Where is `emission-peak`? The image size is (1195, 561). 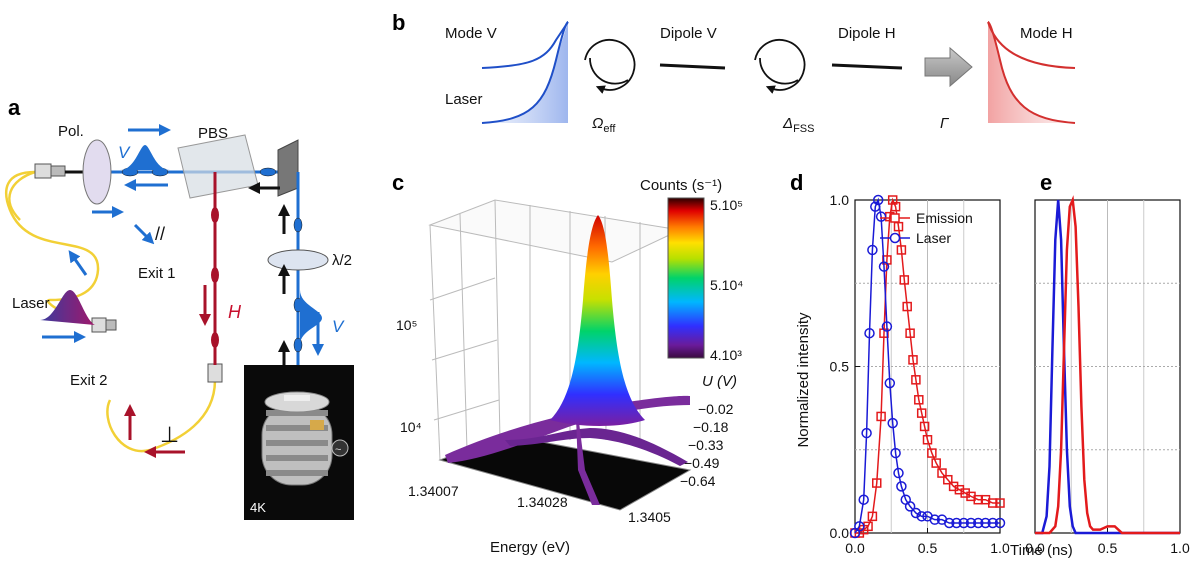 emission-peak is located at coordinates (597, 320).